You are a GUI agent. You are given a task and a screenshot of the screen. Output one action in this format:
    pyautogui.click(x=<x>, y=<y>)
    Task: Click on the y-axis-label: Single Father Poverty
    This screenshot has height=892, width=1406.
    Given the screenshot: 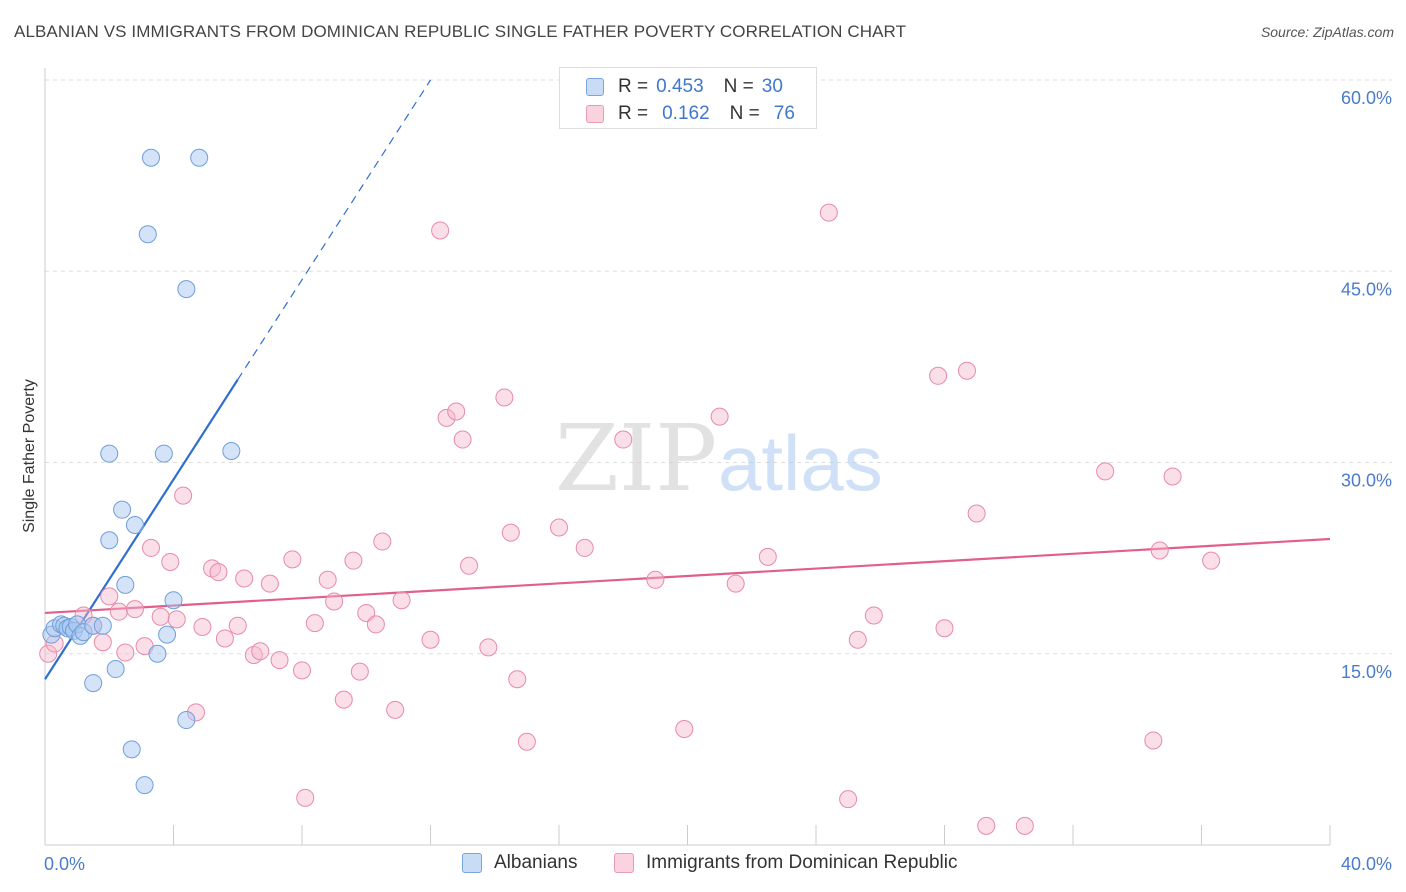 What is the action you would take?
    pyautogui.click(x=29, y=456)
    